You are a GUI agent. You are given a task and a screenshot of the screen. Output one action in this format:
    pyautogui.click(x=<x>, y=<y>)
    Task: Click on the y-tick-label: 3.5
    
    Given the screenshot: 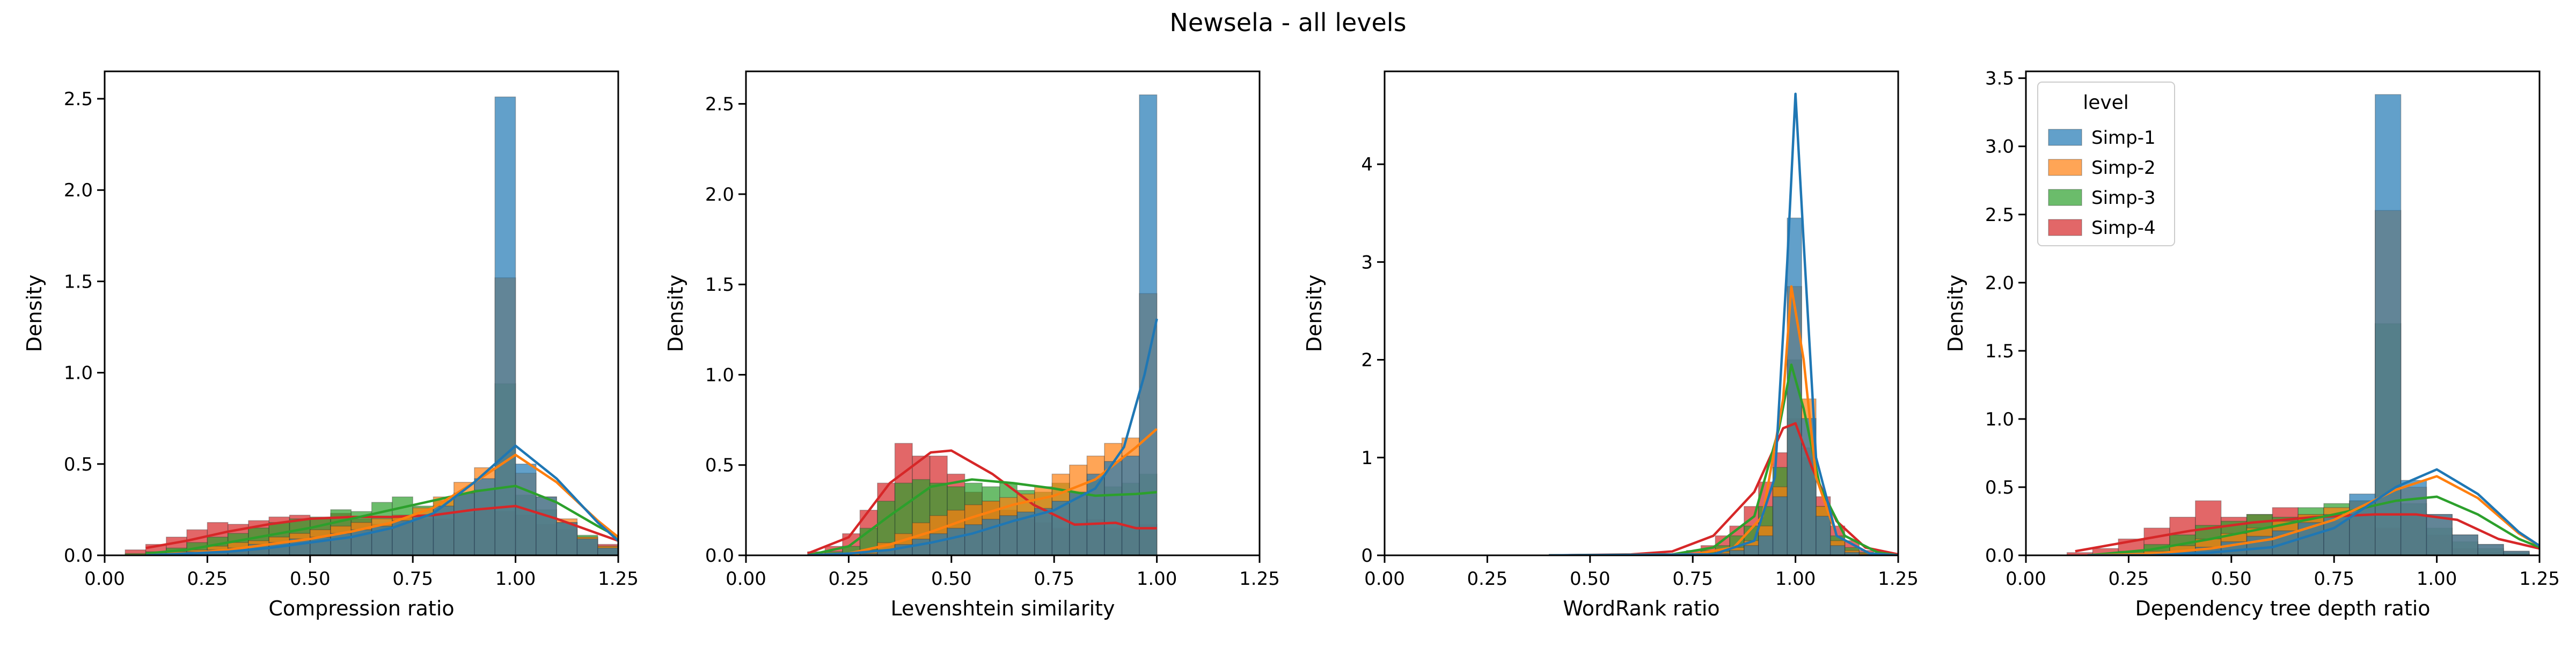 What is the action you would take?
    pyautogui.click(x=1999, y=79)
    